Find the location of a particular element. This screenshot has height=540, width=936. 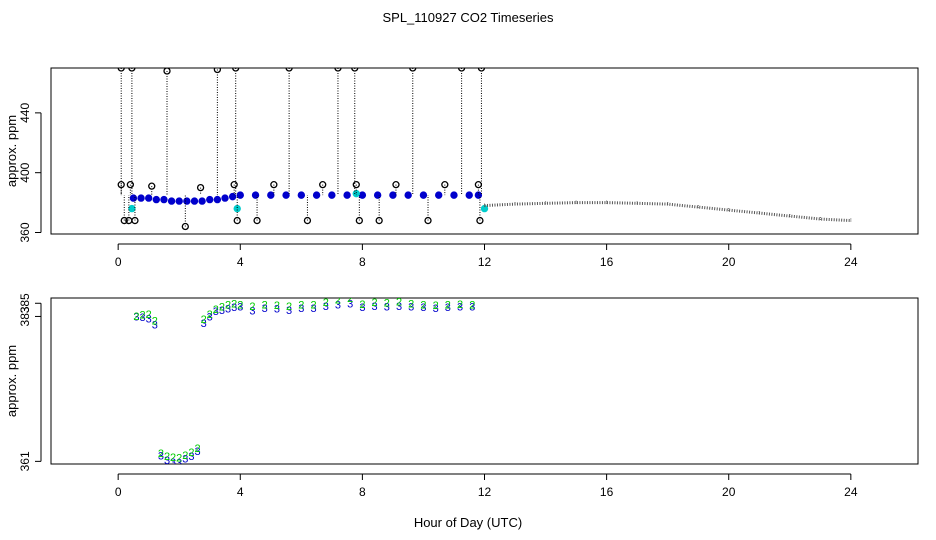

series-cyan is located at coordinates (308, 201).